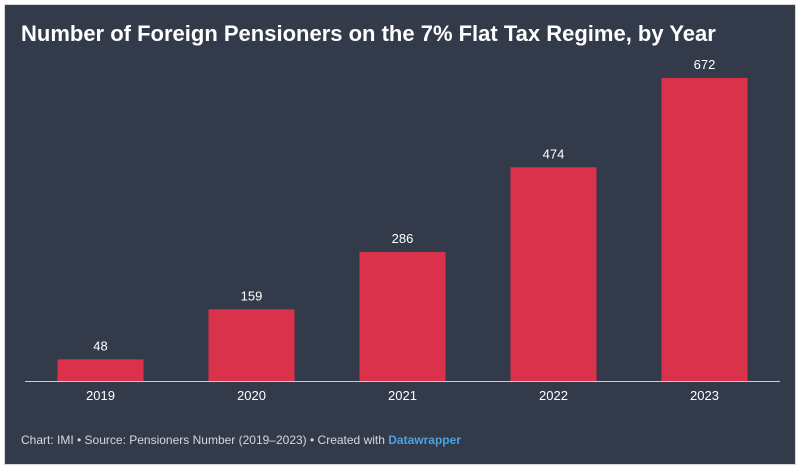  What do you see at coordinates (403, 238) in the screenshot?
I see `value-label-2021: 286` at bounding box center [403, 238].